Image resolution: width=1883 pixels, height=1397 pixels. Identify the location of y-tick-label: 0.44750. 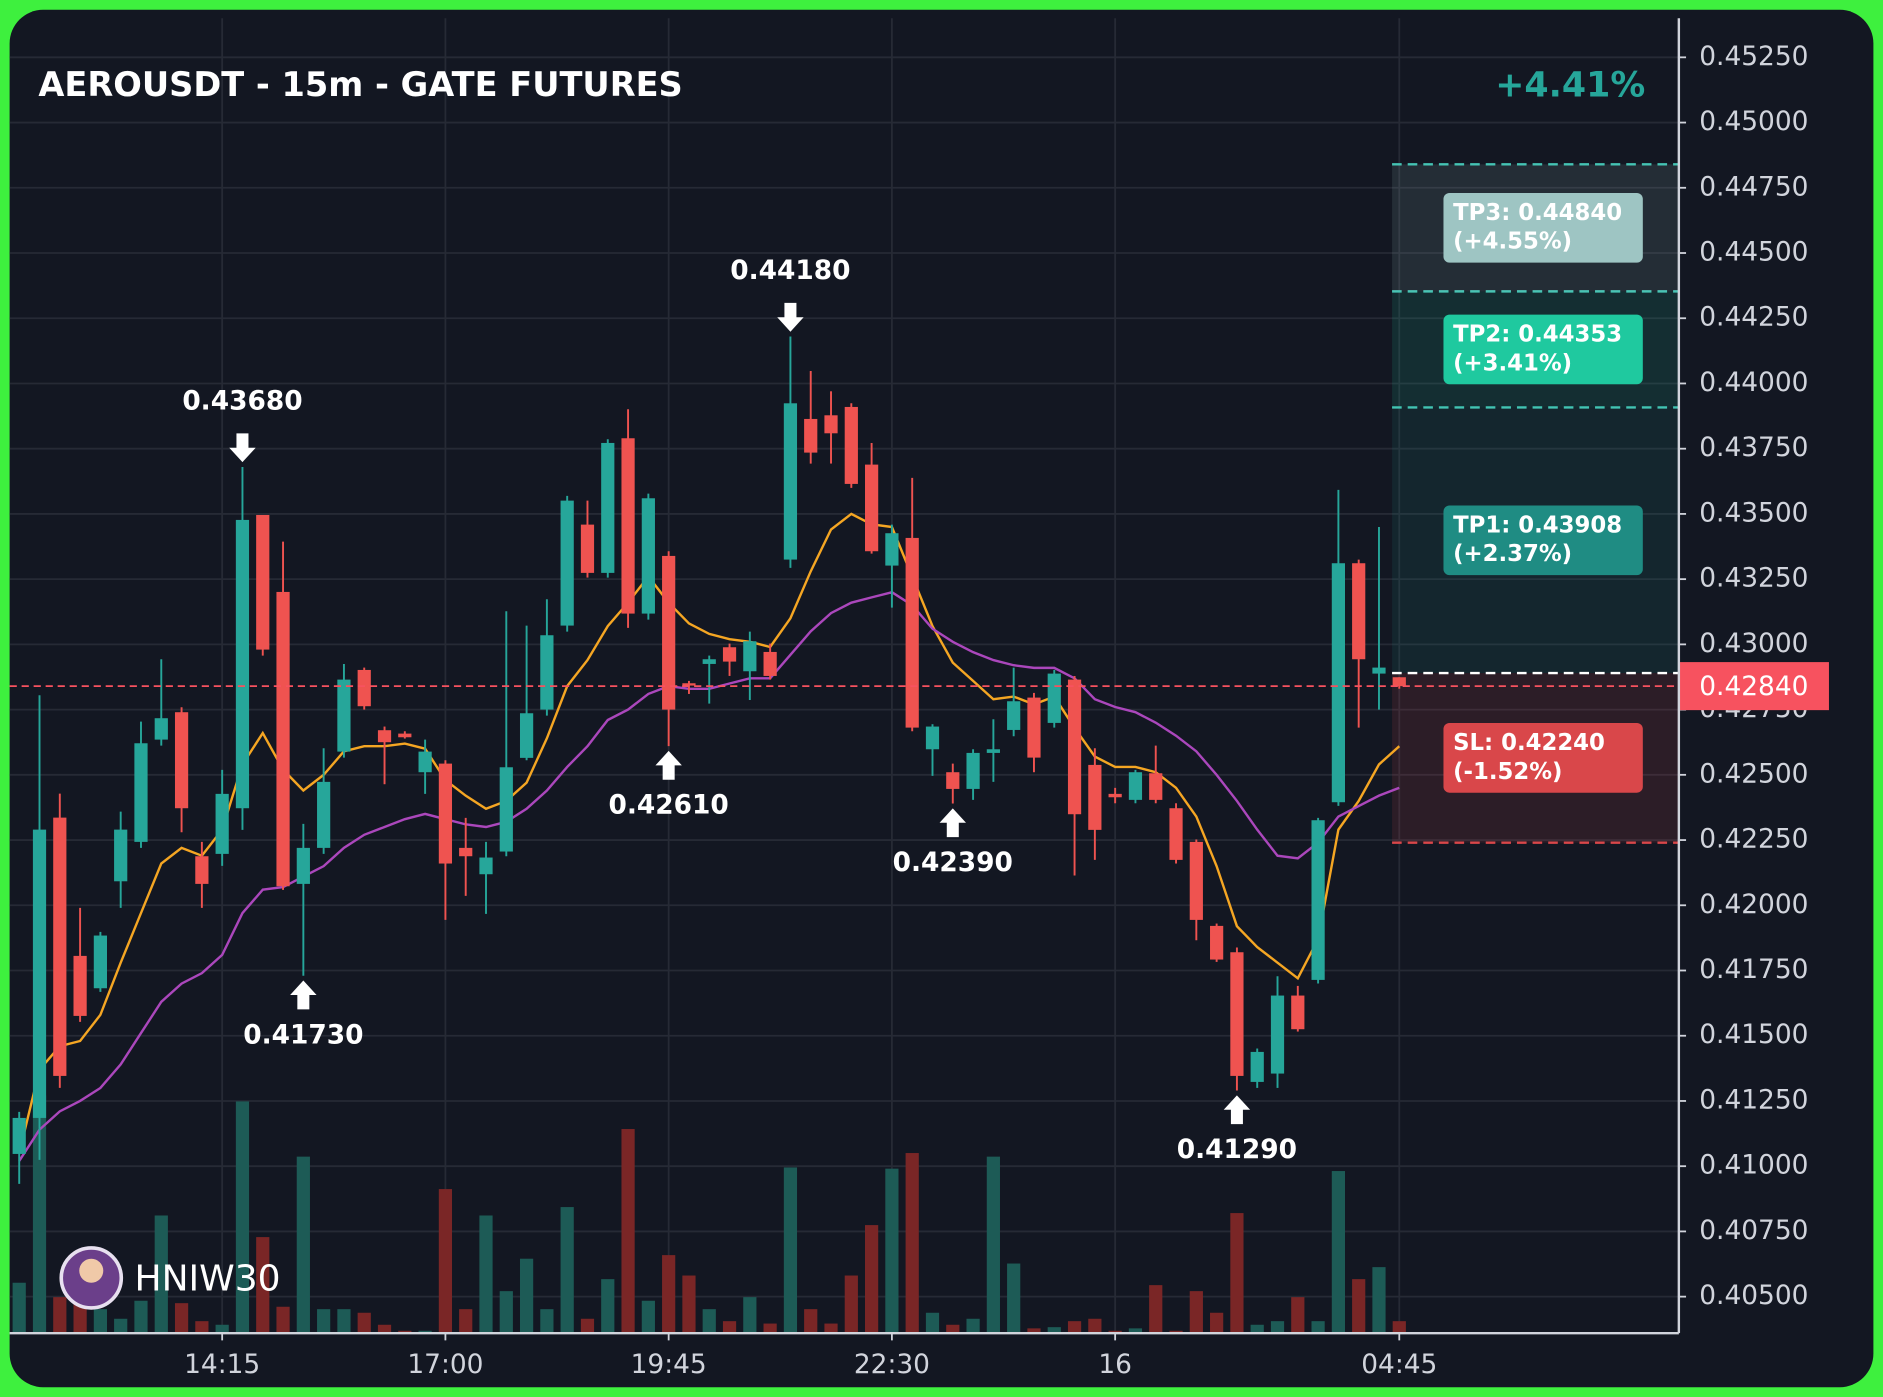
(1753, 186).